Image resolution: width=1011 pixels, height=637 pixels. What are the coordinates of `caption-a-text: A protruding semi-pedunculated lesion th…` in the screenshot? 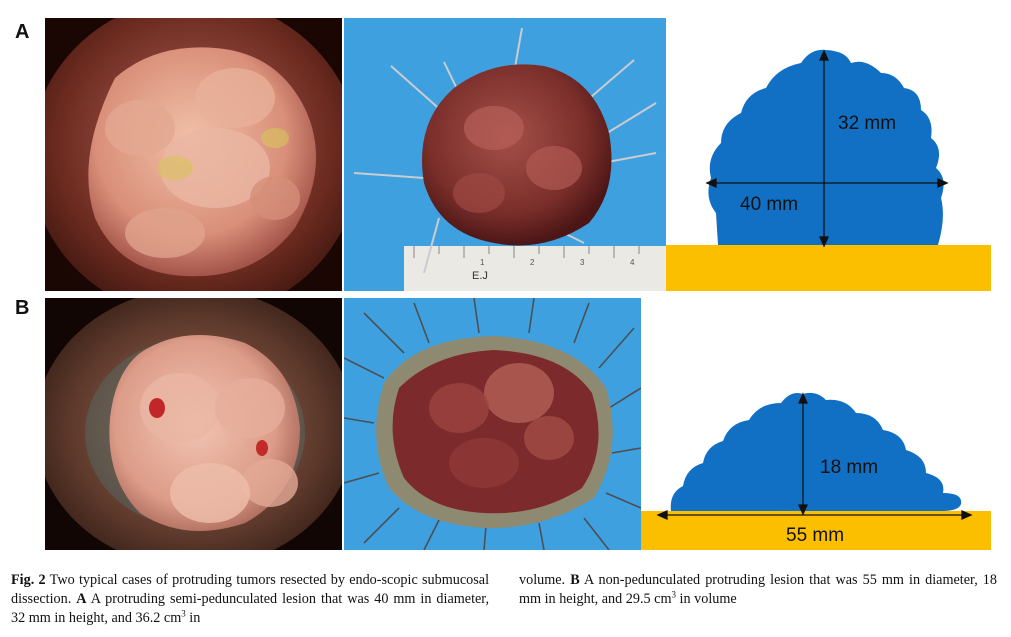 It's located at (250, 608).